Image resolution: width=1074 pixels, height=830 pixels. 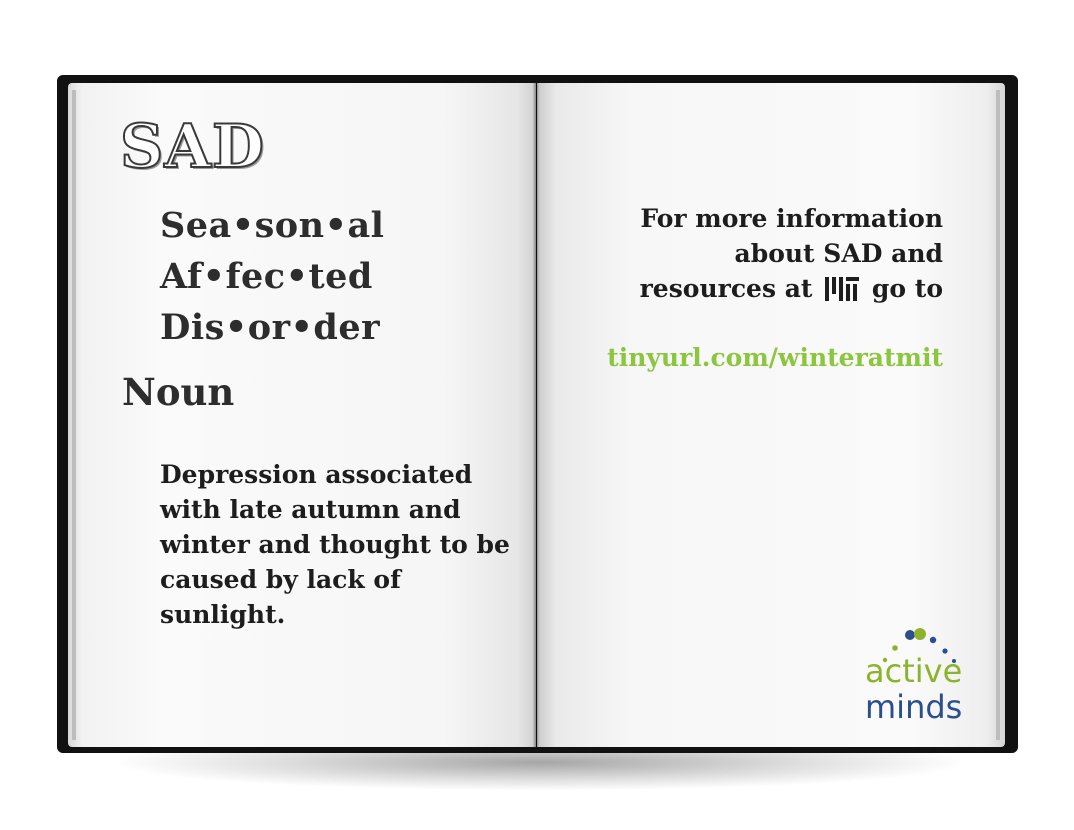 I want to click on info-line-1: For more information, so click(x=791, y=218).